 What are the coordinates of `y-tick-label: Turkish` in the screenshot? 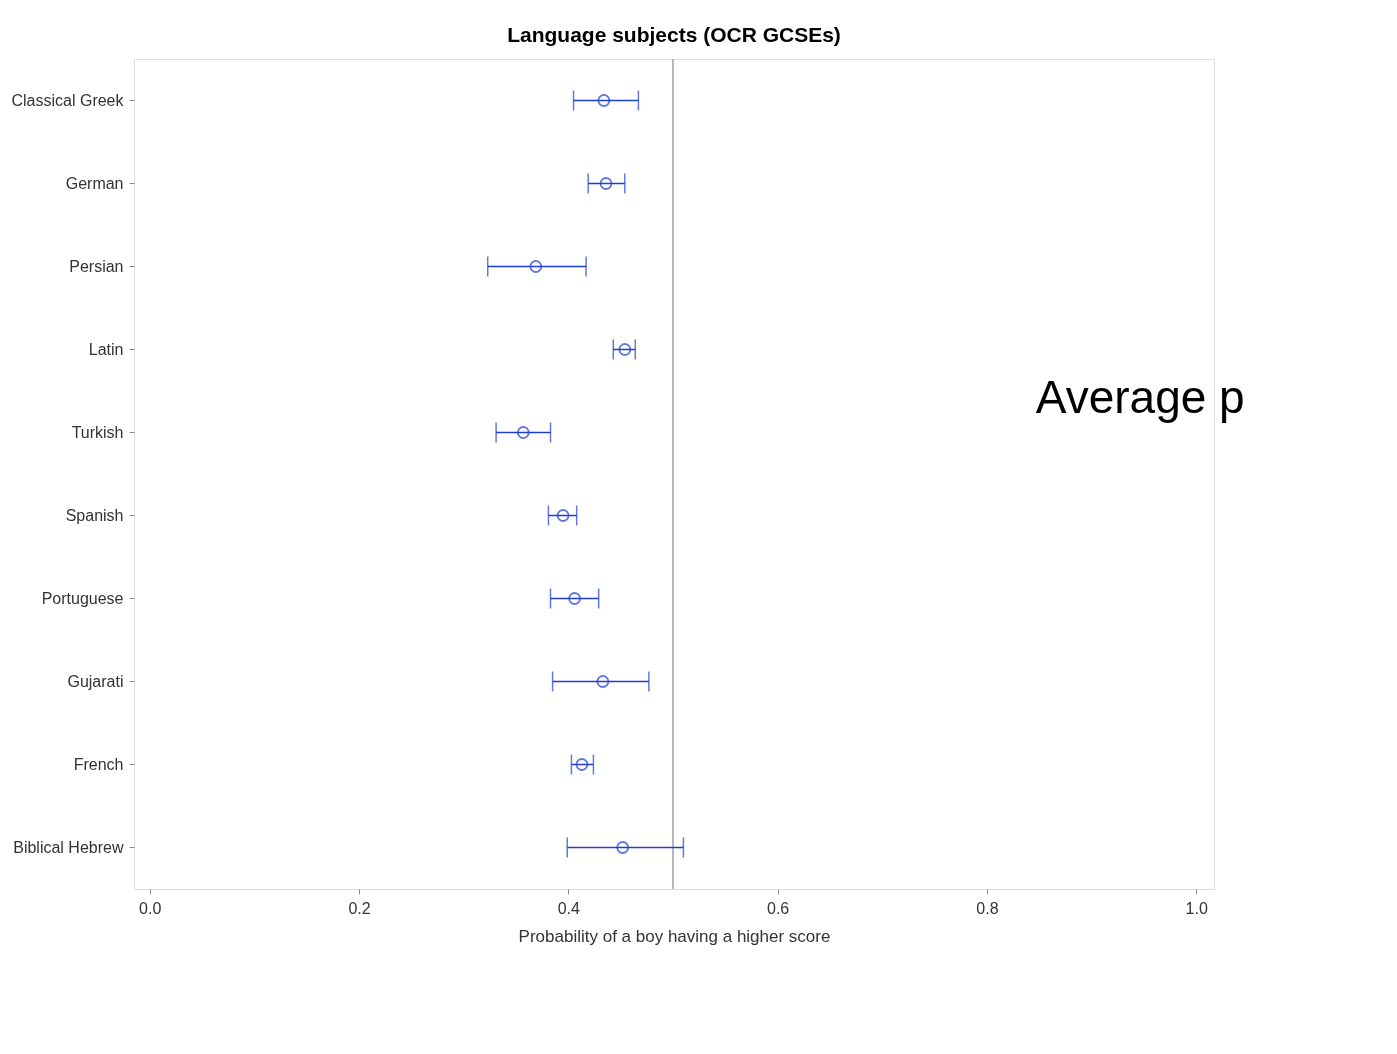 It's located at (97, 432).